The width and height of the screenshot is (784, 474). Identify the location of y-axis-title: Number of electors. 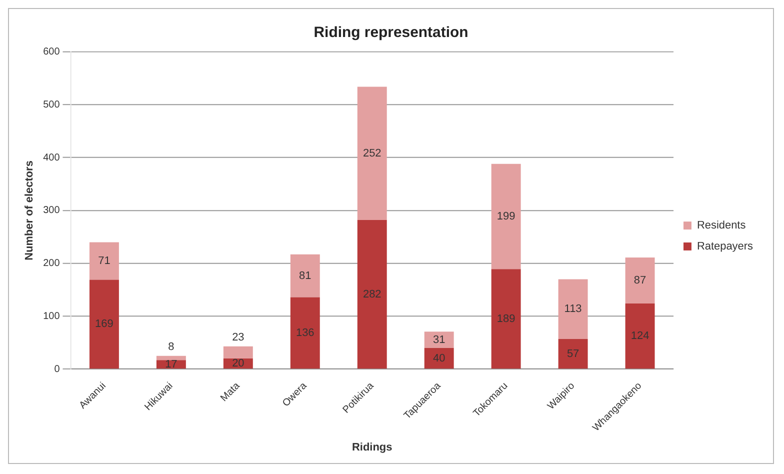
(30, 210).